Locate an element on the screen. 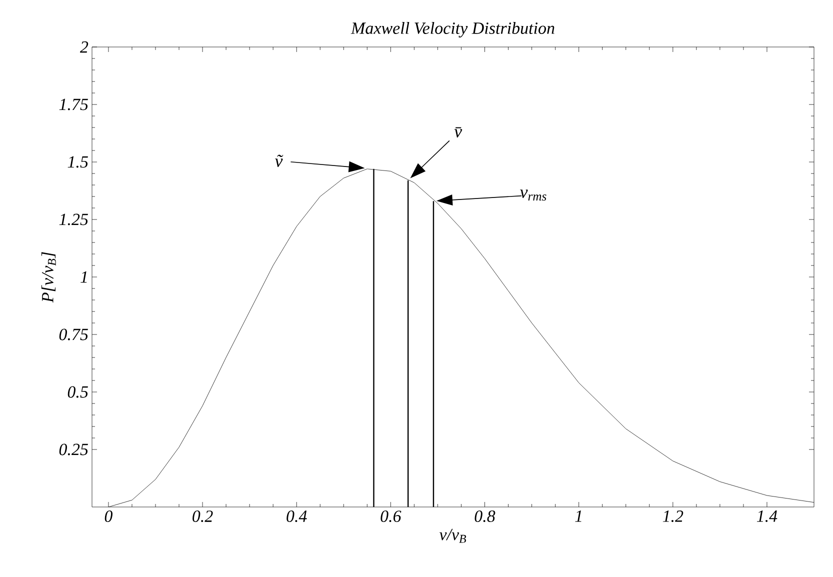  annotation: v$_{rms}$ is located at coordinates (533, 195).